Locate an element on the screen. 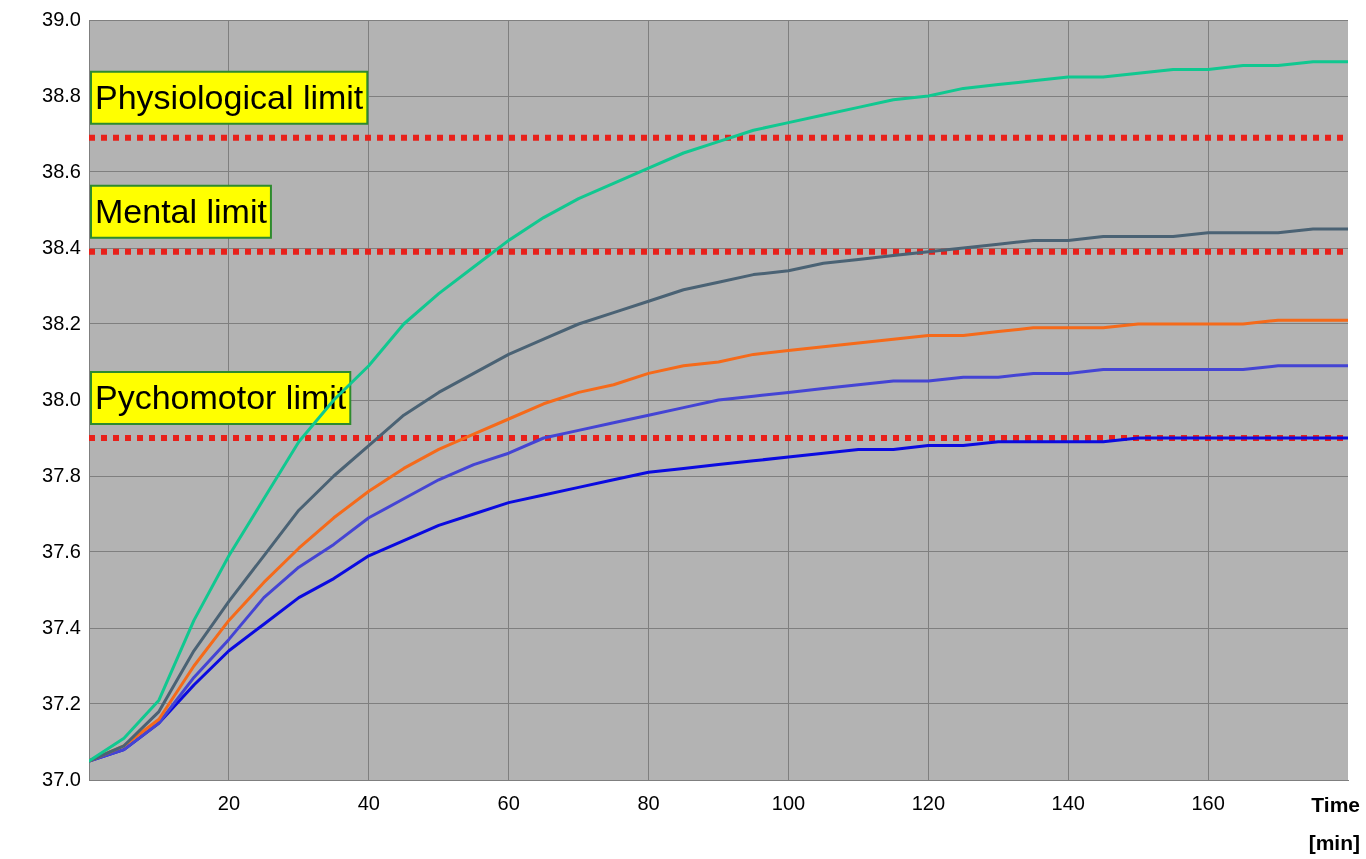 Image resolution: width=1366 pixels, height=859 pixels. x-tick-label: 80 is located at coordinates (648, 802).